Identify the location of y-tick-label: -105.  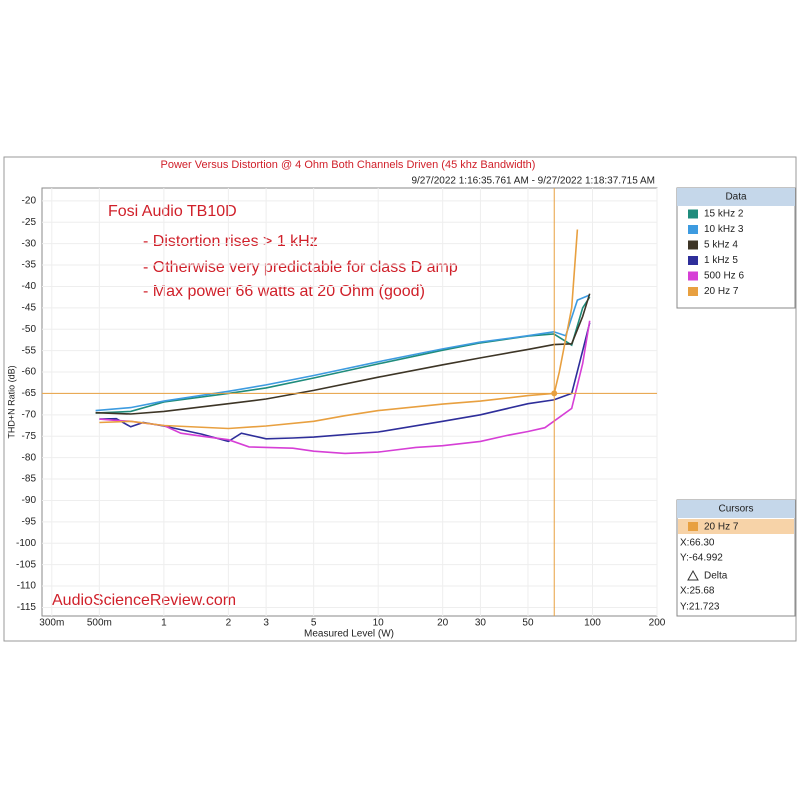
(26, 564).